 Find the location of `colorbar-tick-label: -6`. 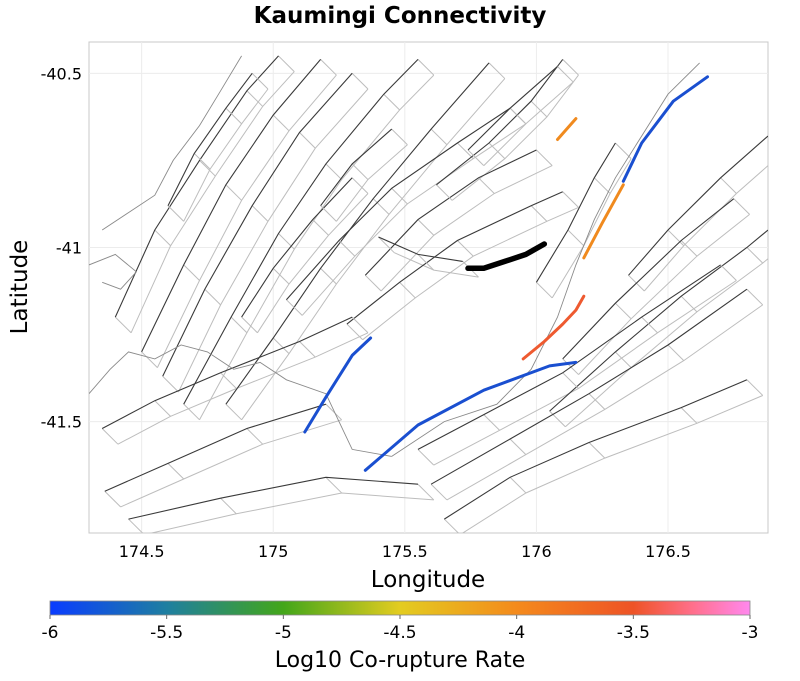

colorbar-tick-label: -6 is located at coordinates (50, 633).